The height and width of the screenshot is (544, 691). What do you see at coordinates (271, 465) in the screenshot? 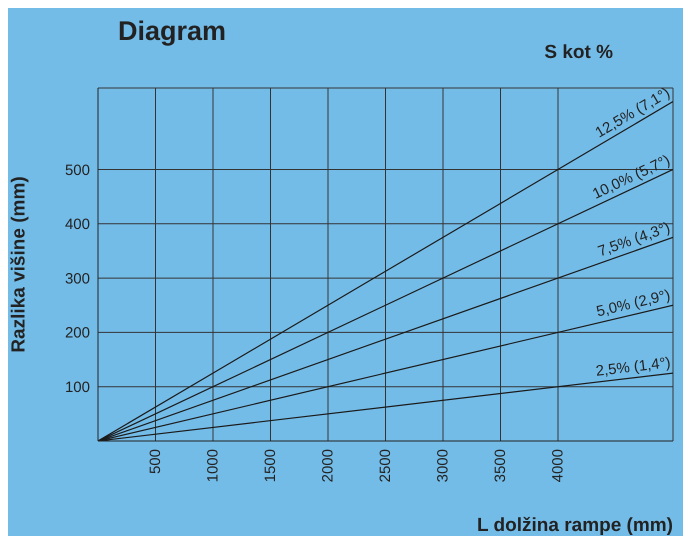
I see `x-tick-label: 1500` at bounding box center [271, 465].